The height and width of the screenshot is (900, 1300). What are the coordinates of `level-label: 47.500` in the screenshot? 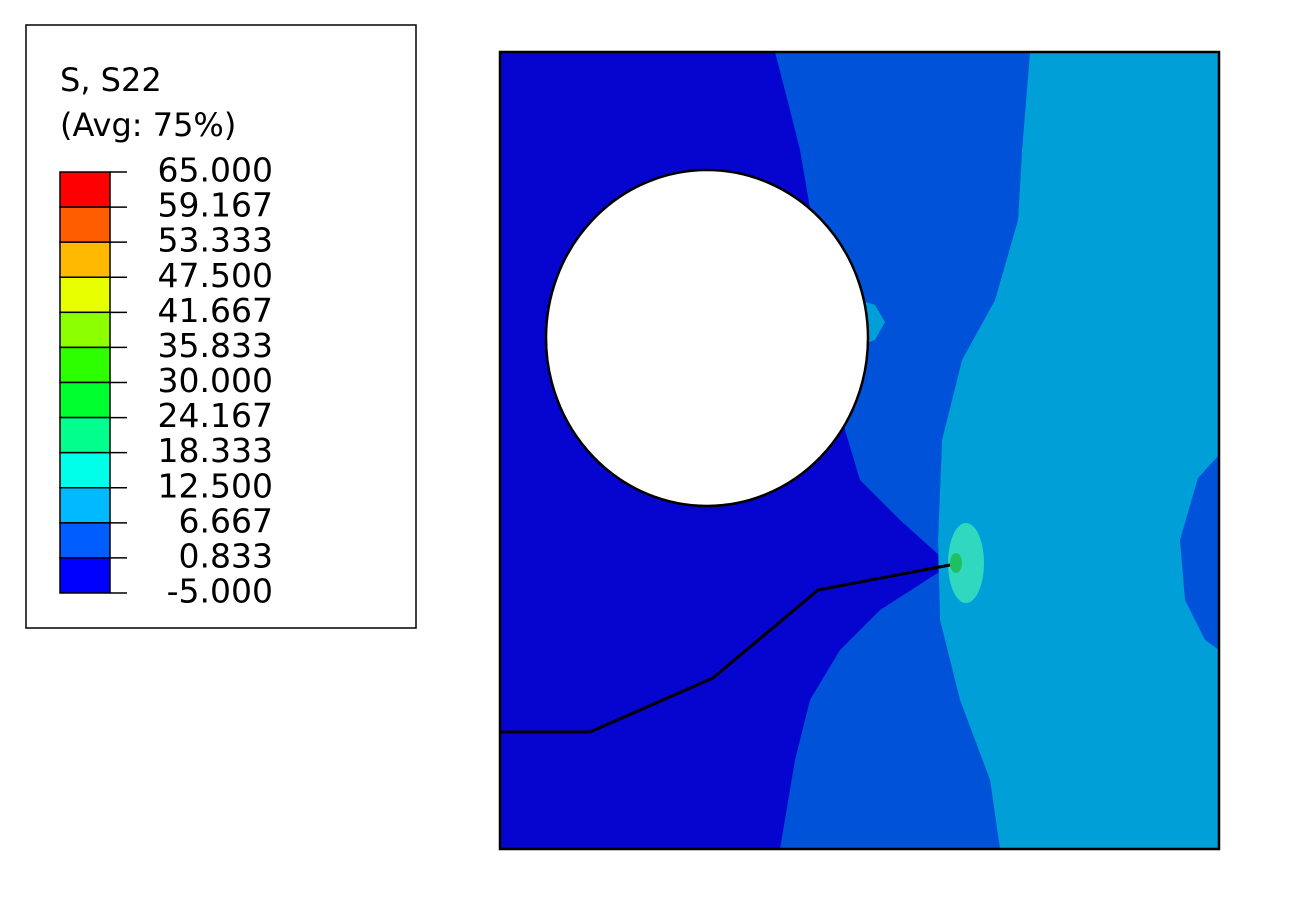 It's located at (215, 275).